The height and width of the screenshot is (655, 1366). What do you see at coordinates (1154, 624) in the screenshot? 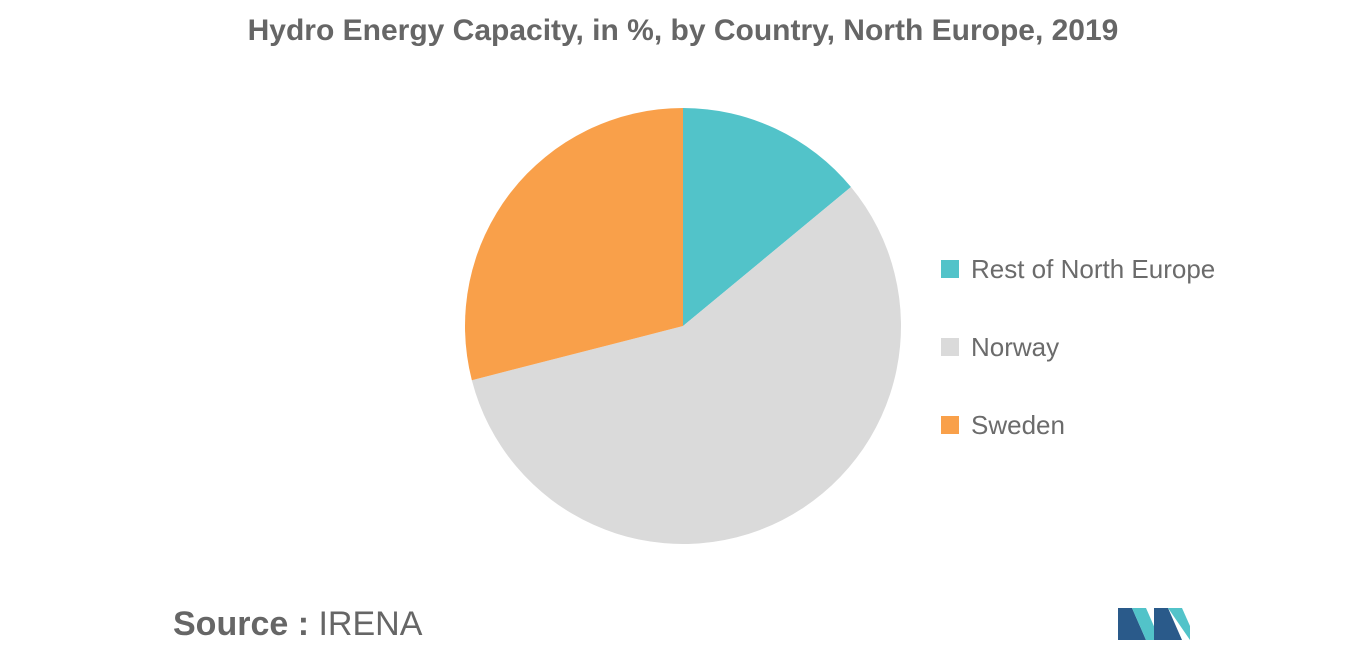
I see `company-logo-icon` at bounding box center [1154, 624].